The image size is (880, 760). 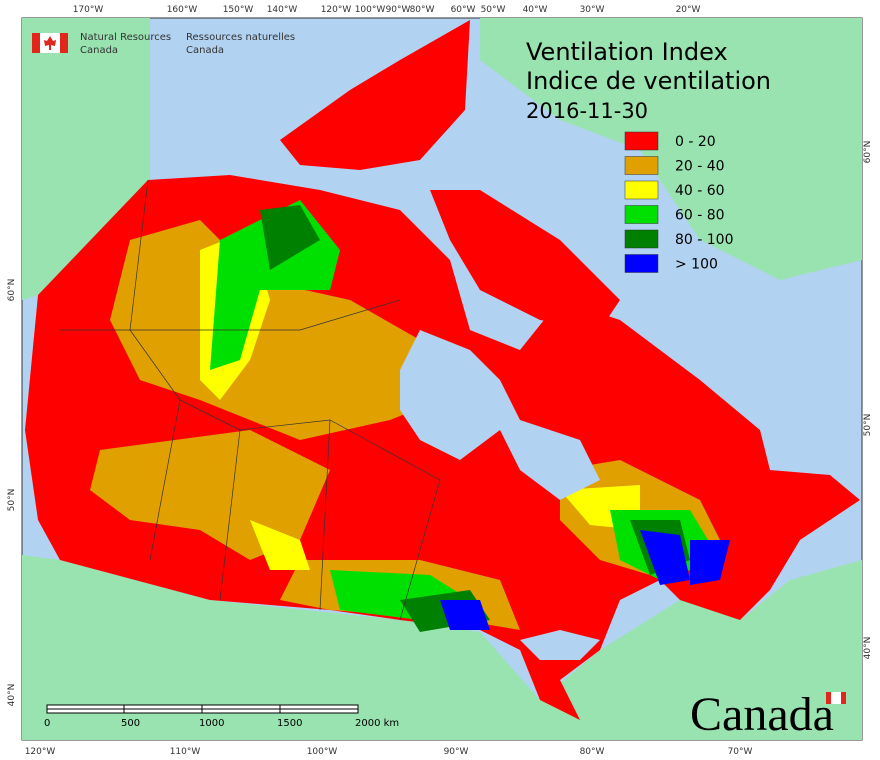 What do you see at coordinates (592, 10) in the screenshot?
I see `graticule-label: 30°W` at bounding box center [592, 10].